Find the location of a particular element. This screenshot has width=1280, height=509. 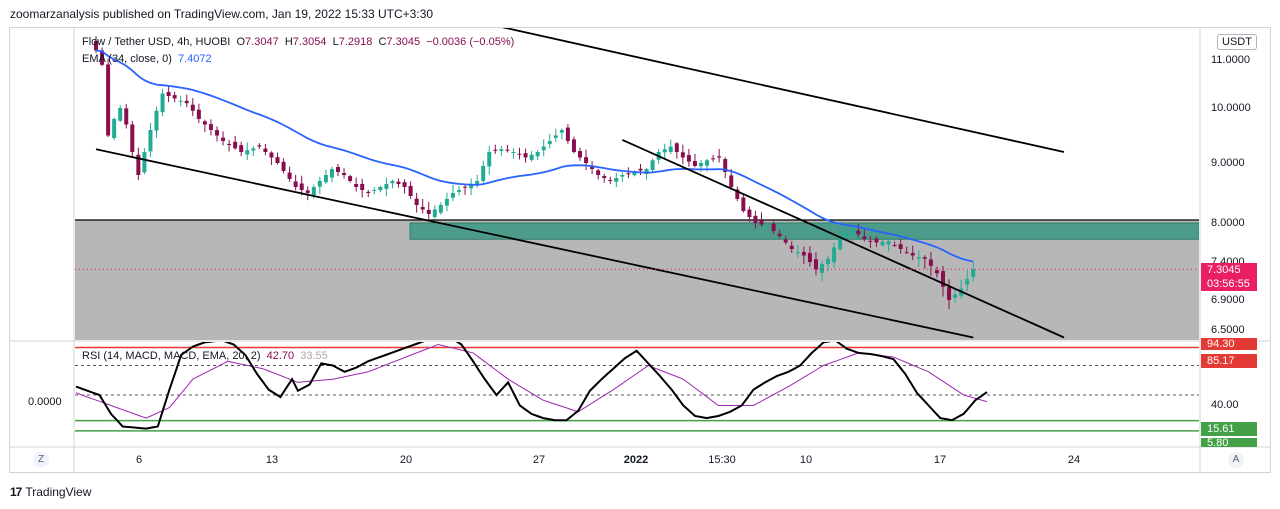

rsi-band-85: 85.17 is located at coordinates (1229, 361).